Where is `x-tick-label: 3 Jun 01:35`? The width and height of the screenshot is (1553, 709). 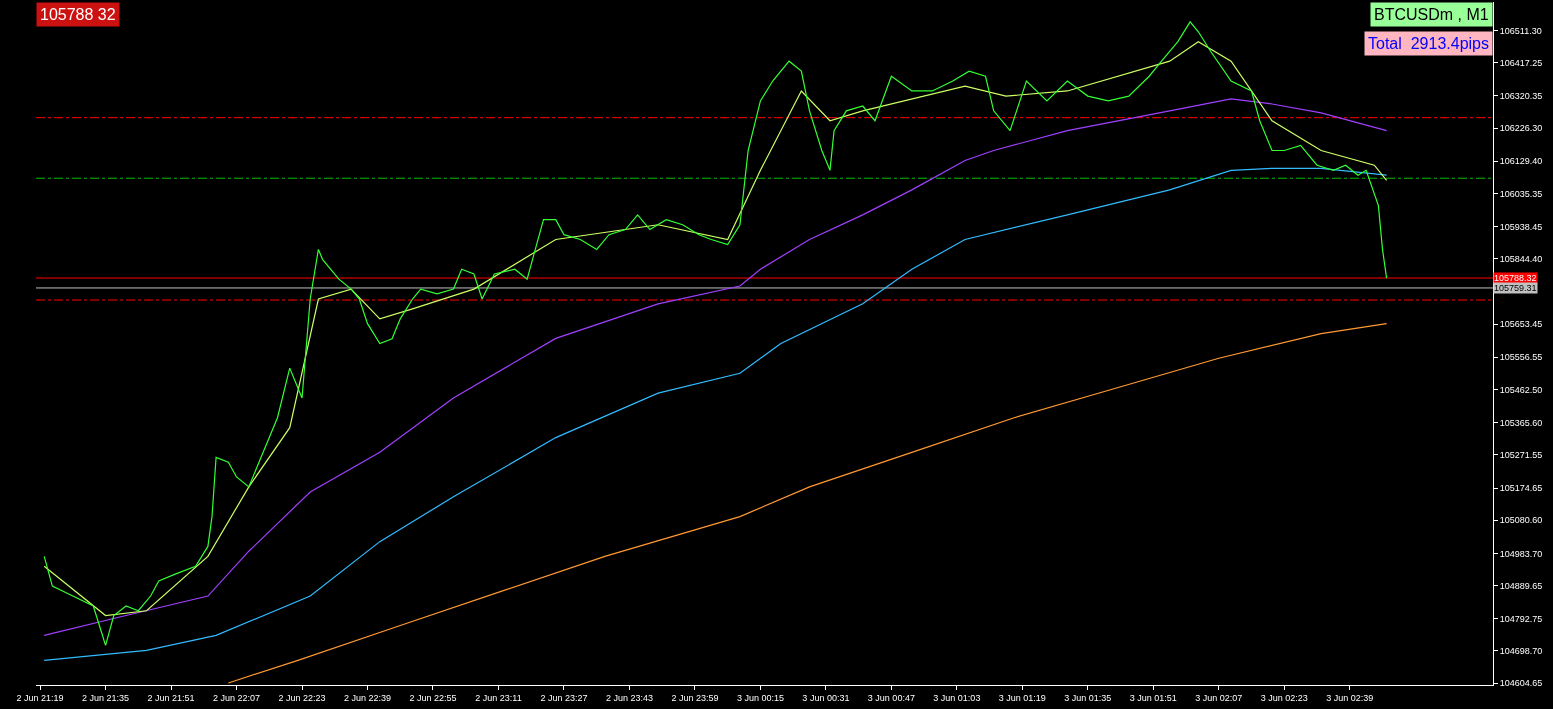 x-tick-label: 3 Jun 01:35 is located at coordinates (1088, 697).